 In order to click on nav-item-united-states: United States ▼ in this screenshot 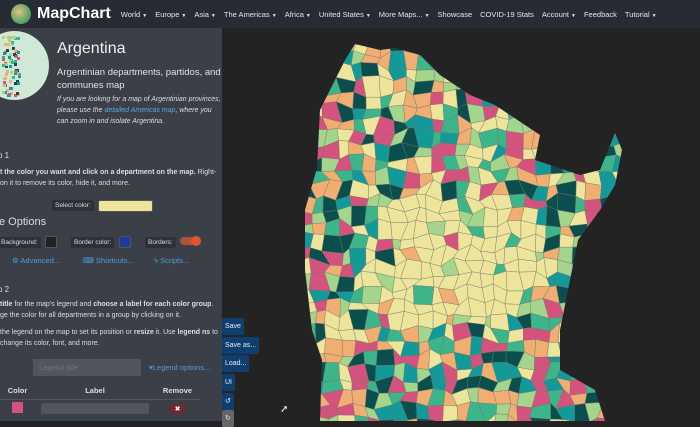, I will do `click(344, 14)`.